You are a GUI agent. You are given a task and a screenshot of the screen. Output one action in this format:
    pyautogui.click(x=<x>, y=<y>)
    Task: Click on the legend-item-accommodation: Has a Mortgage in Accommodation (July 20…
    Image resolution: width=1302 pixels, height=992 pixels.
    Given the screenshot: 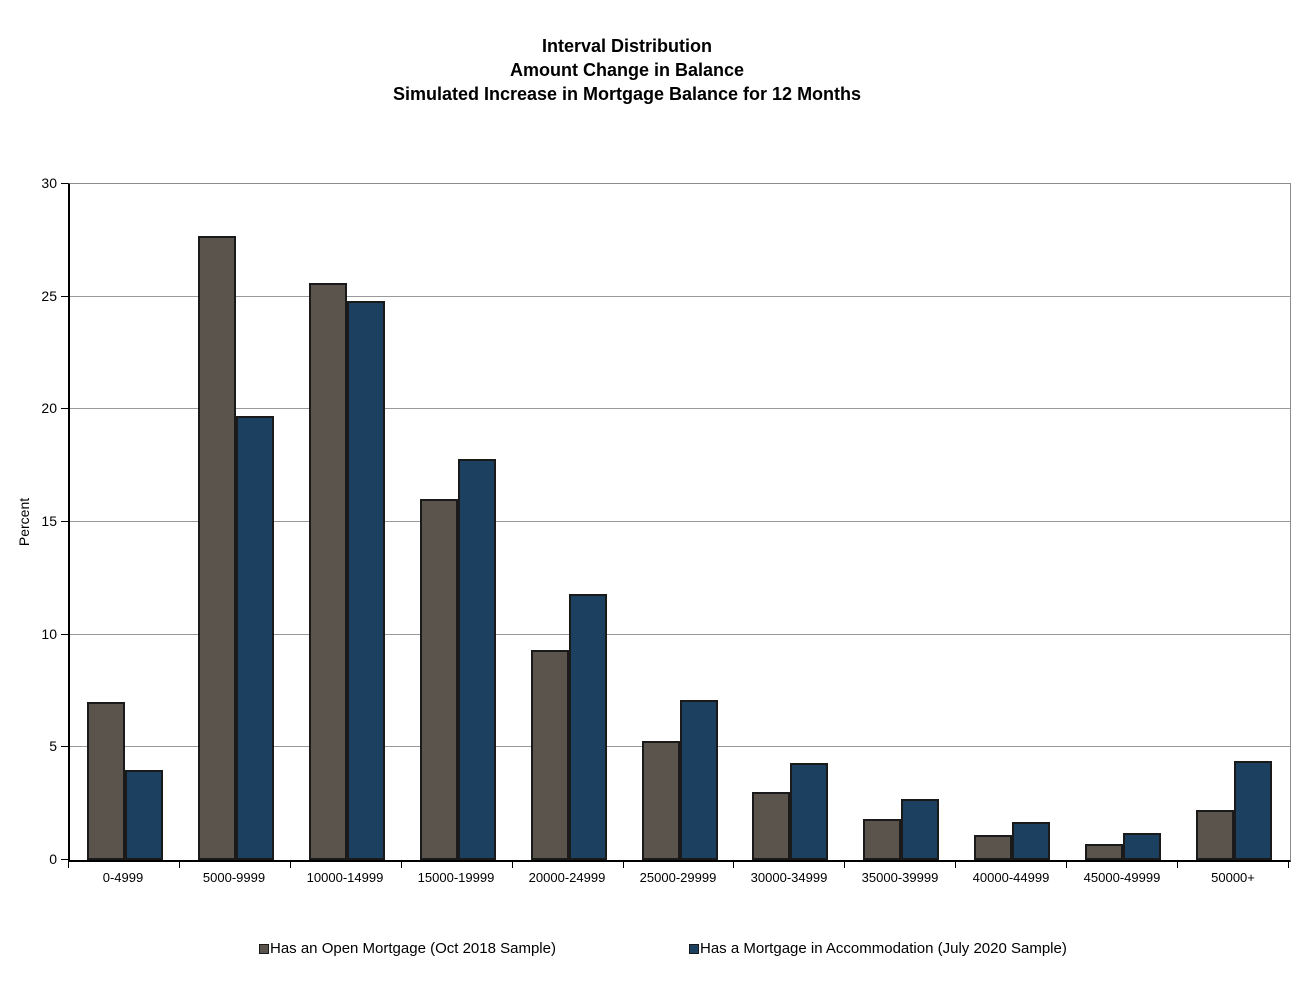 What is the action you would take?
    pyautogui.click(x=878, y=949)
    